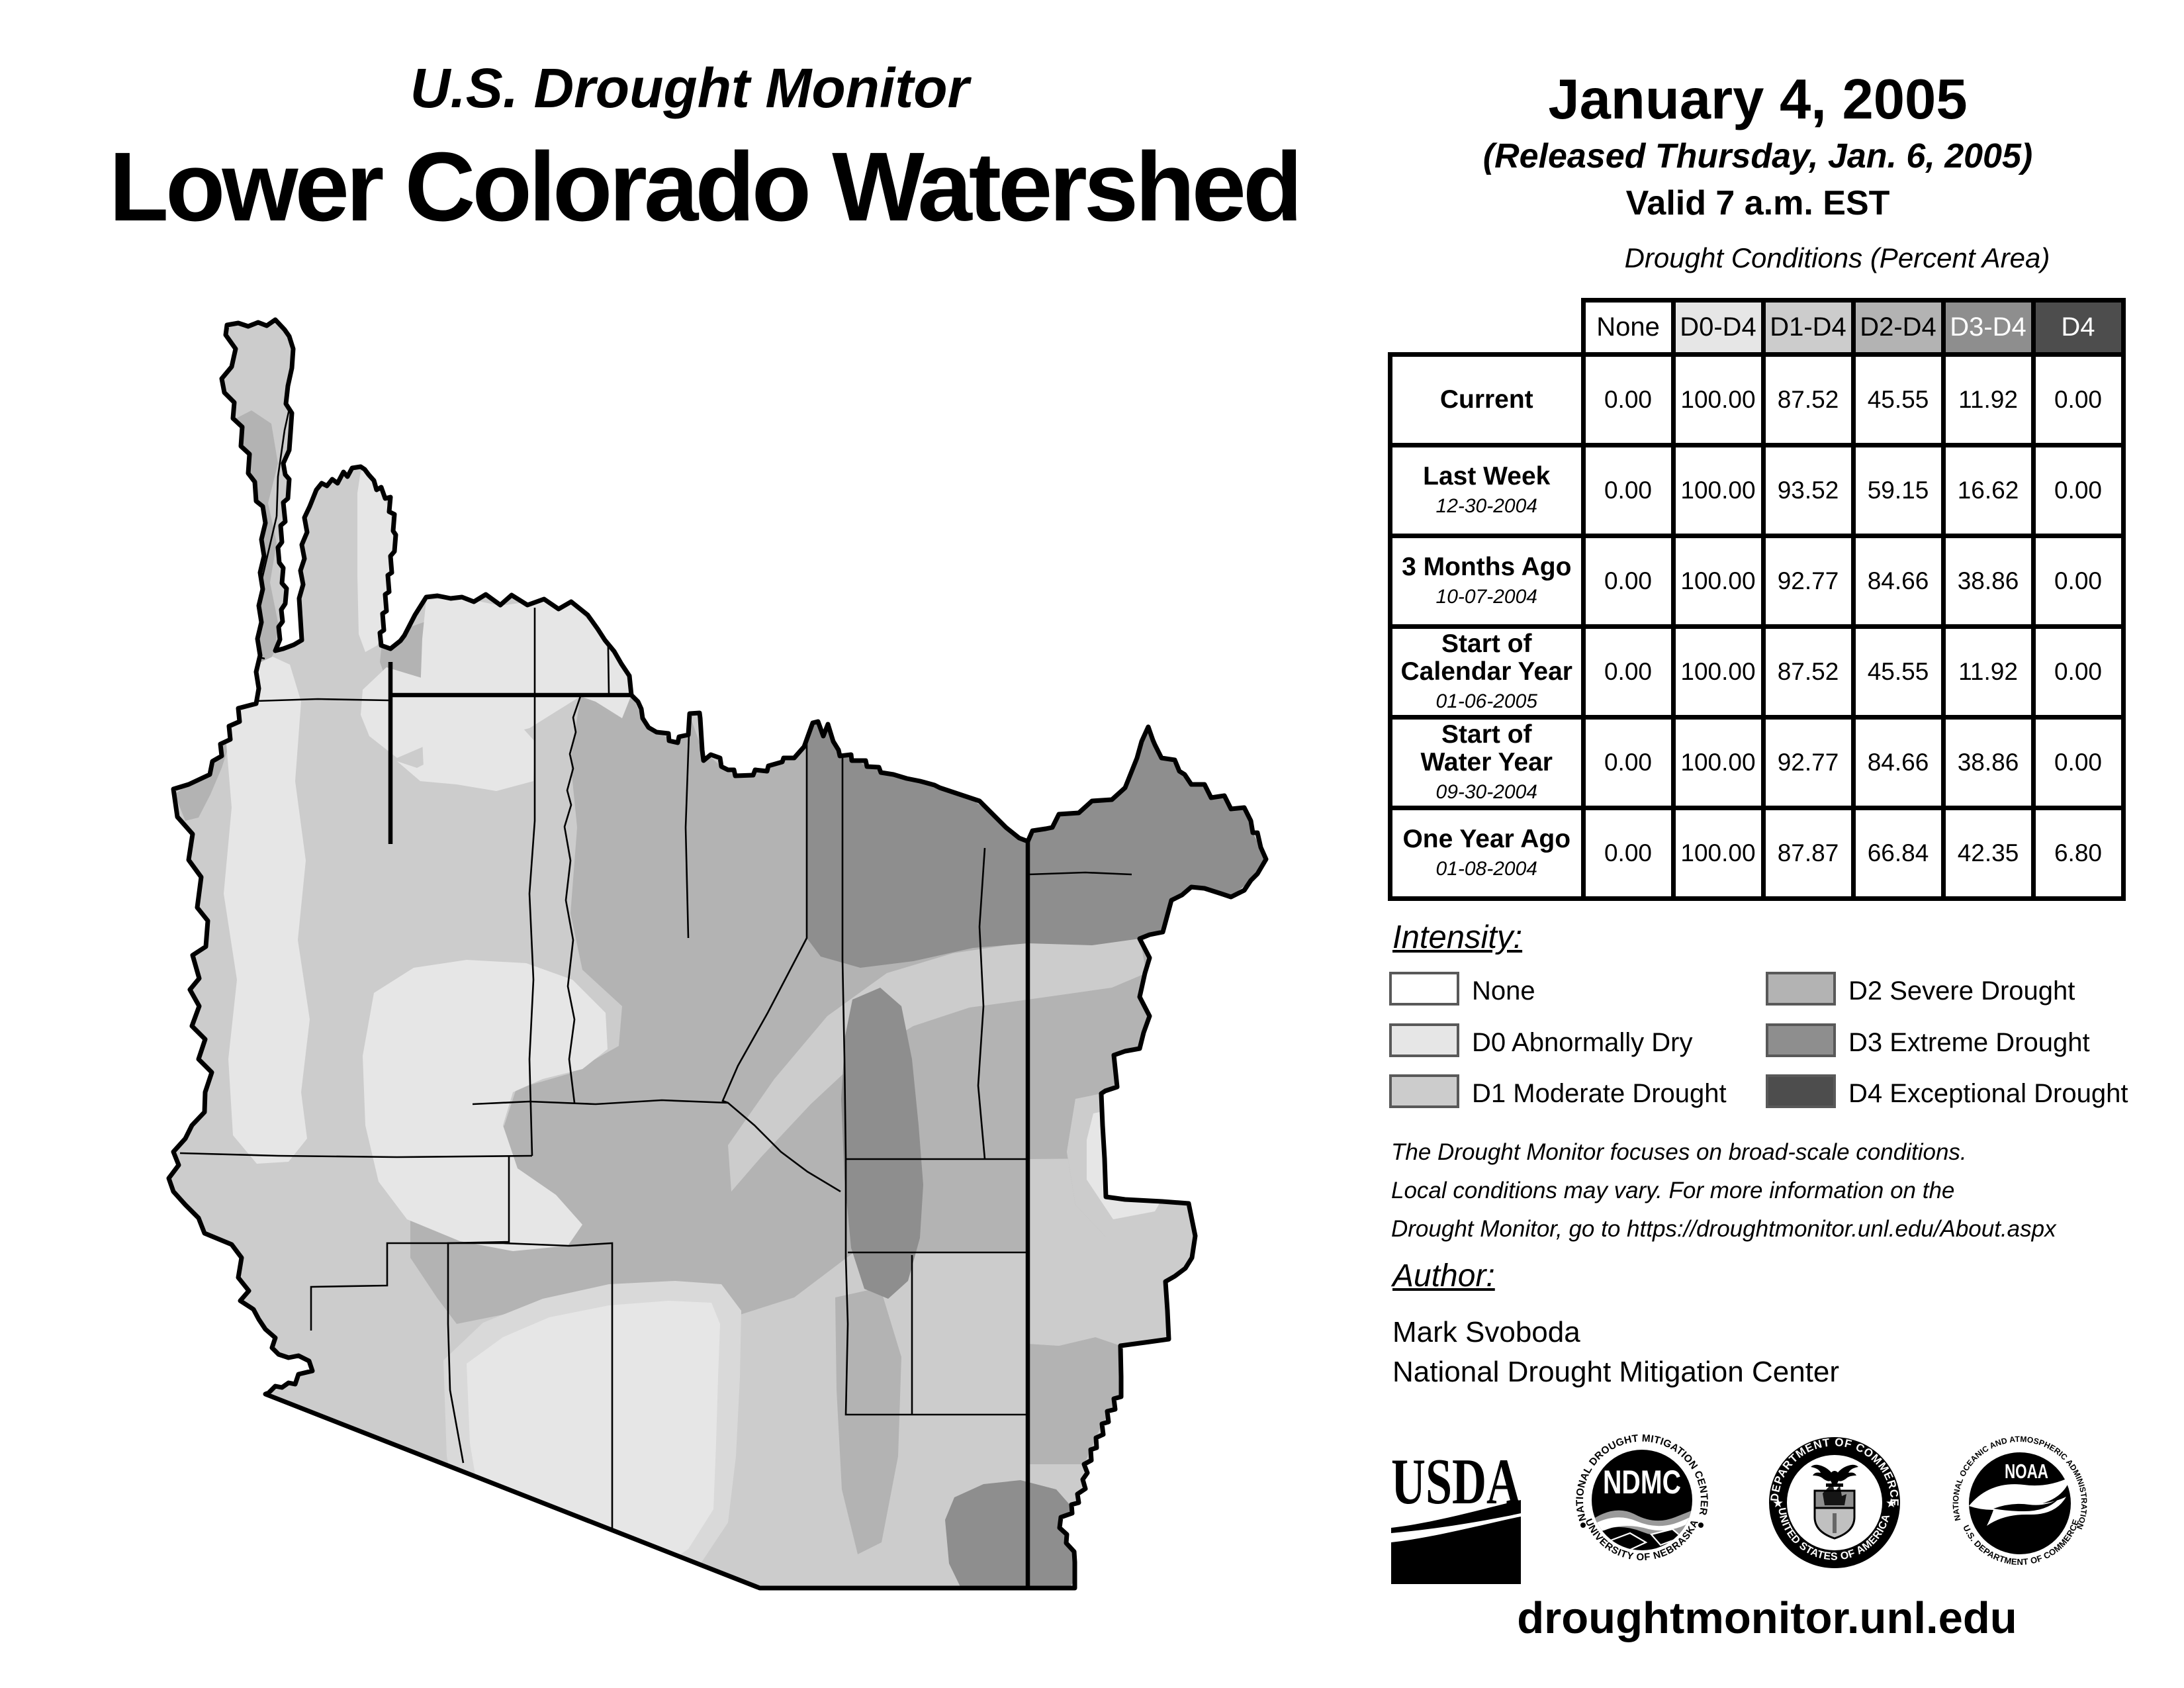 The width and height of the screenshot is (2184, 1688). Describe the element at coordinates (1642, 1482) in the screenshot. I see `svg-text: NDMC` at that location.